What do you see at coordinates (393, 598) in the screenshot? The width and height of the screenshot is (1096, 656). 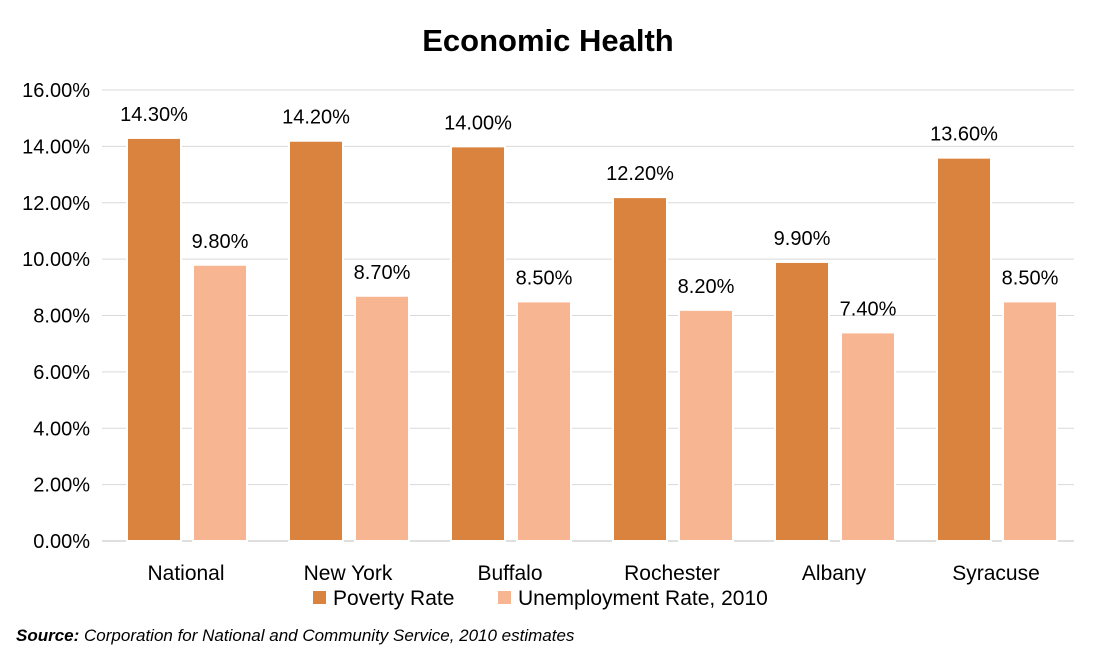 I see `legend-label: Poverty Rate` at bounding box center [393, 598].